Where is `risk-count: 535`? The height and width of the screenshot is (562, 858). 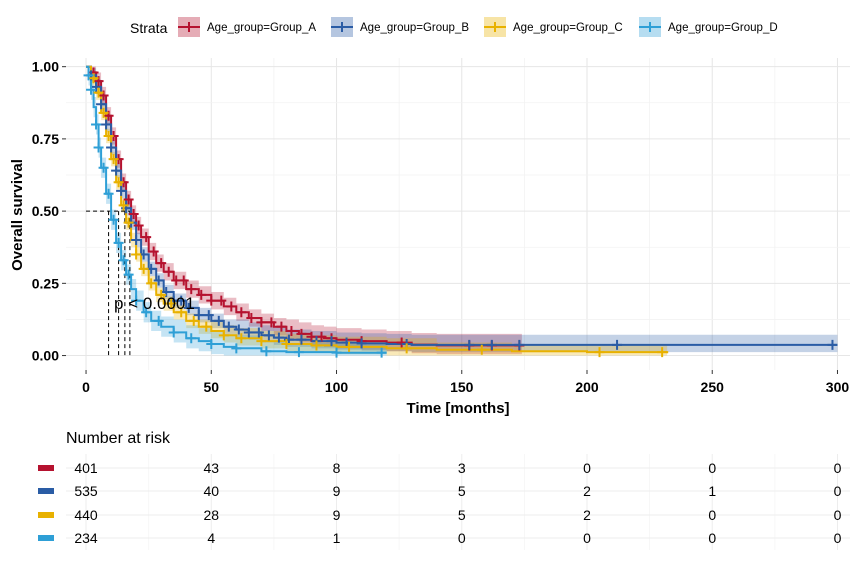 risk-count: 535 is located at coordinates (86, 491).